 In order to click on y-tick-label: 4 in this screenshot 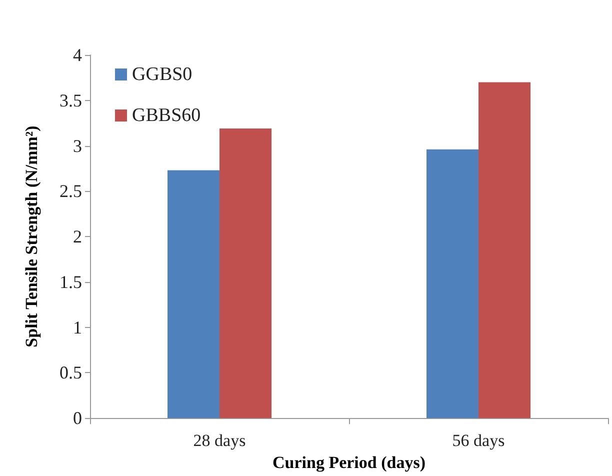, I will do `click(77, 55)`.